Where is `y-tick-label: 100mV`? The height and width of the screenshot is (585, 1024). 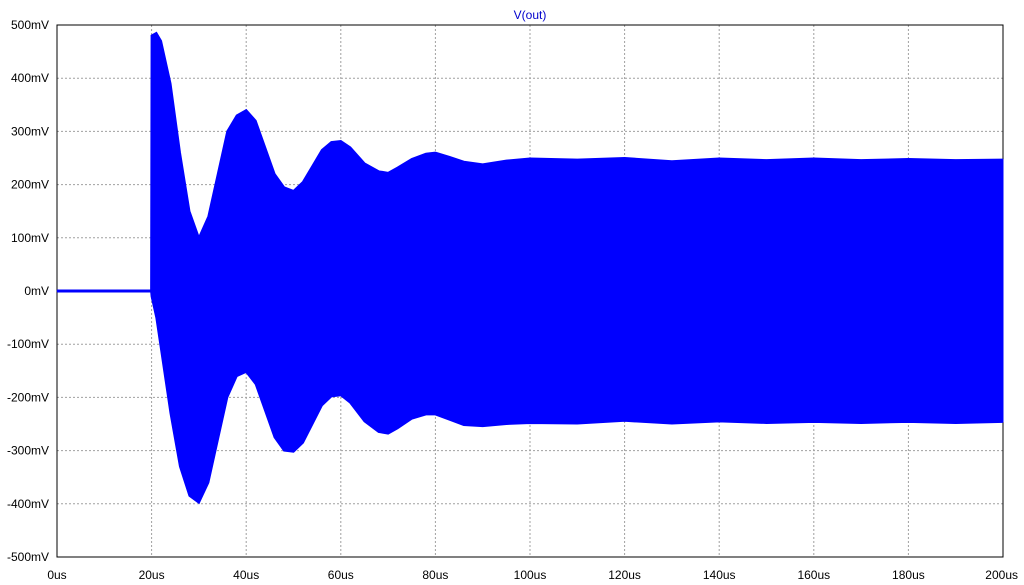
y-tick-label: 100mV is located at coordinates (30, 238).